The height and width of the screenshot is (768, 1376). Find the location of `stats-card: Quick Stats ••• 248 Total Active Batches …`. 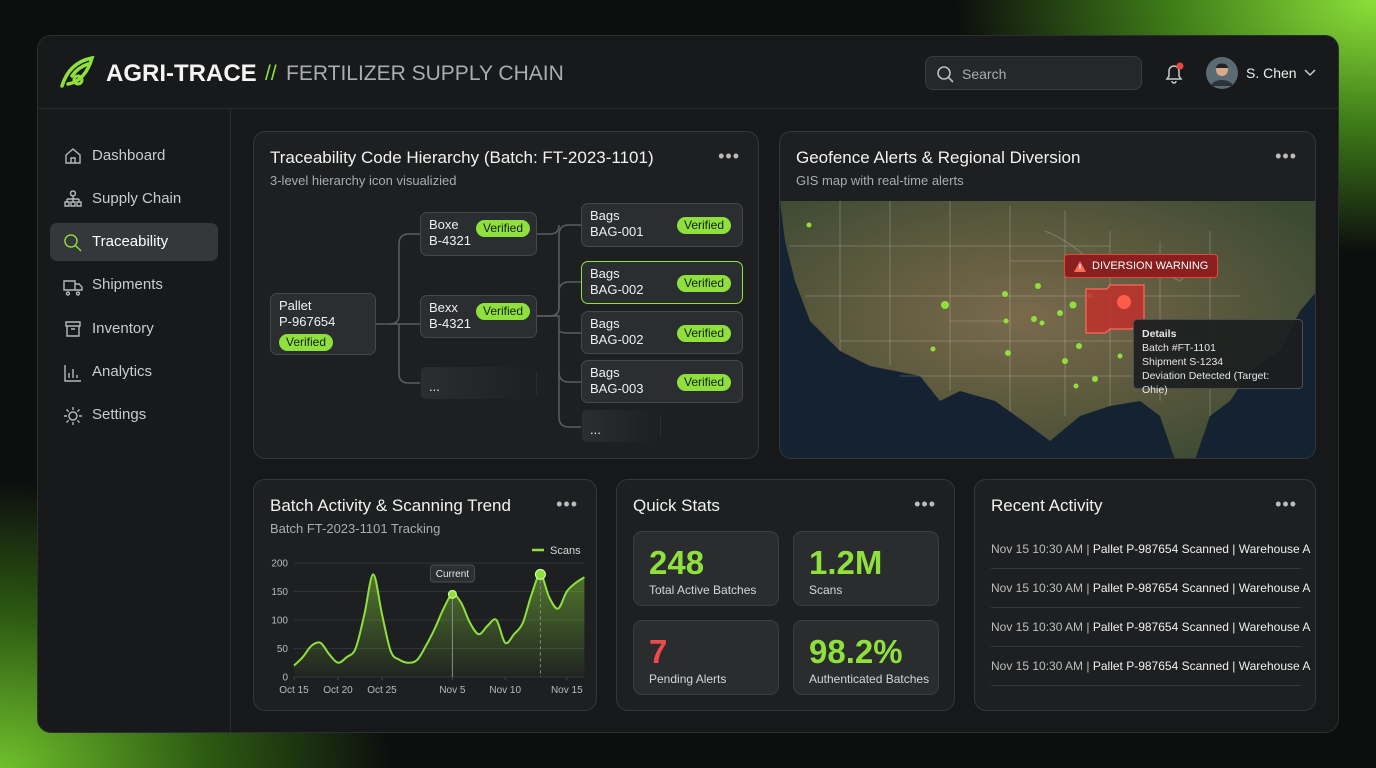

stats-card: Quick Stats ••• 248 Total Active Batches … is located at coordinates (785, 595).